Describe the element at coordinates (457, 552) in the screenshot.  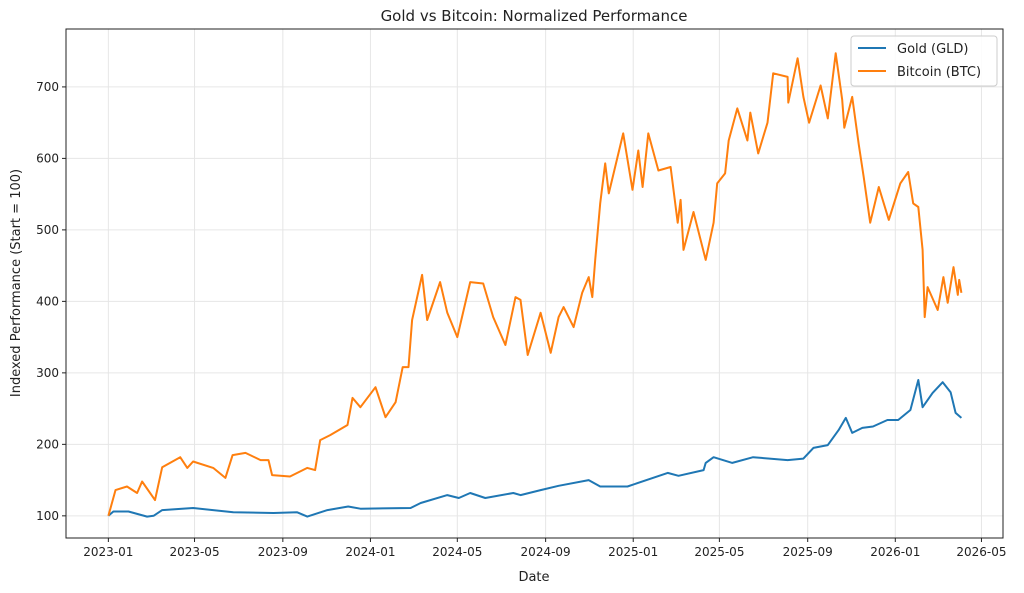
I see `x-tick-label: 2024-05` at that location.